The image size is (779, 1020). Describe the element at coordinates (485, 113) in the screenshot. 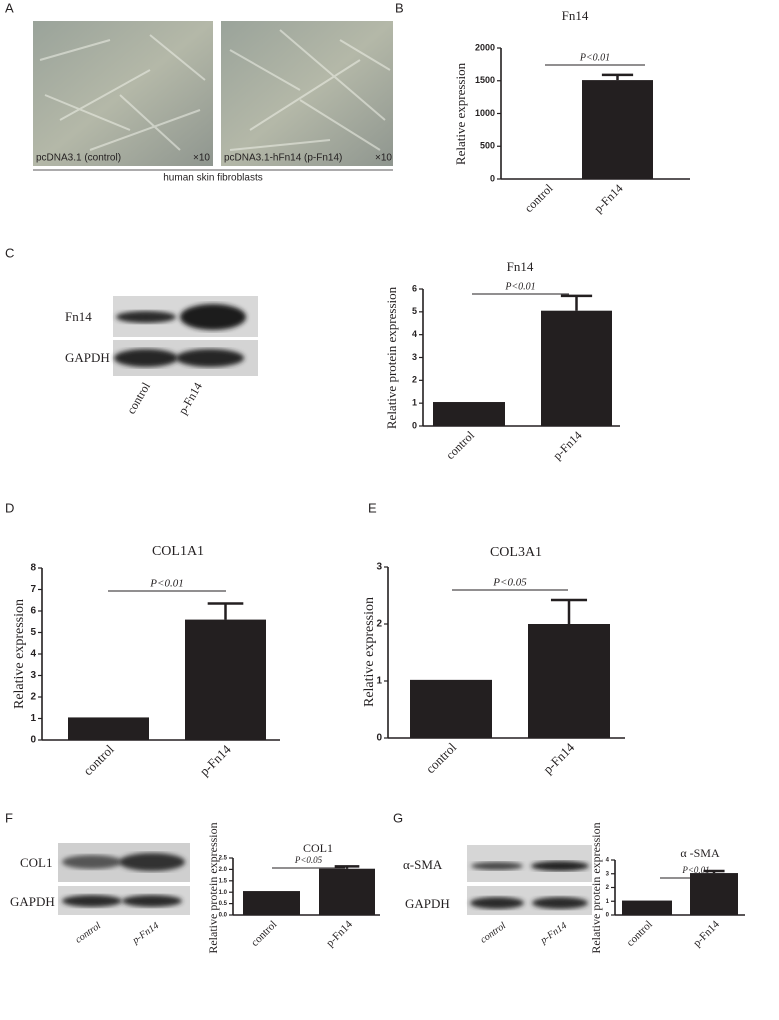

I see `y-tick-label: 1000` at that location.